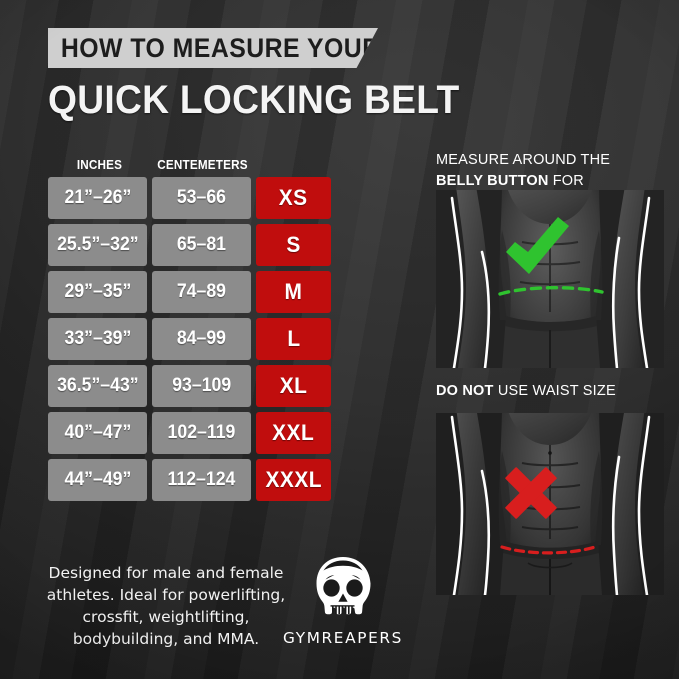  I want to click on page-title: QUICK LOCKING BELT, so click(254, 100).